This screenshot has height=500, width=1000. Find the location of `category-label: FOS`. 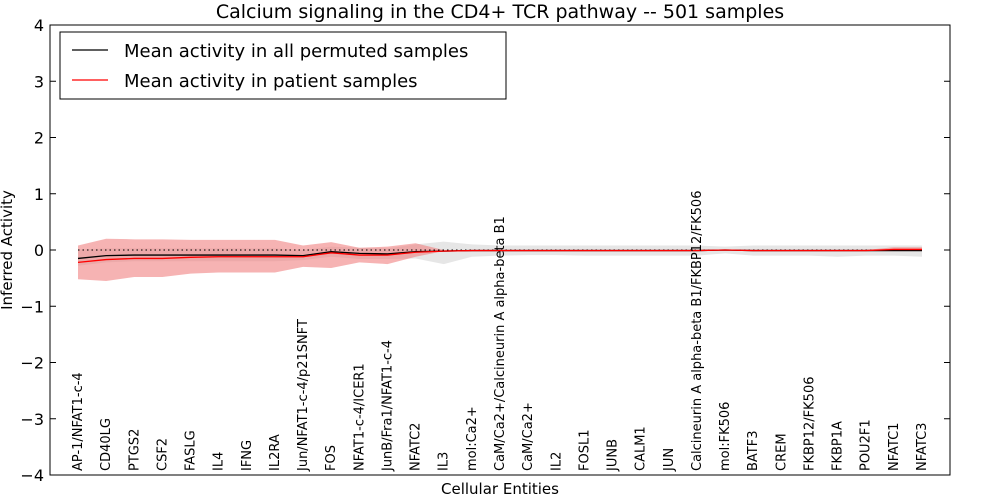

category-label: FOS is located at coordinates (331, 458).